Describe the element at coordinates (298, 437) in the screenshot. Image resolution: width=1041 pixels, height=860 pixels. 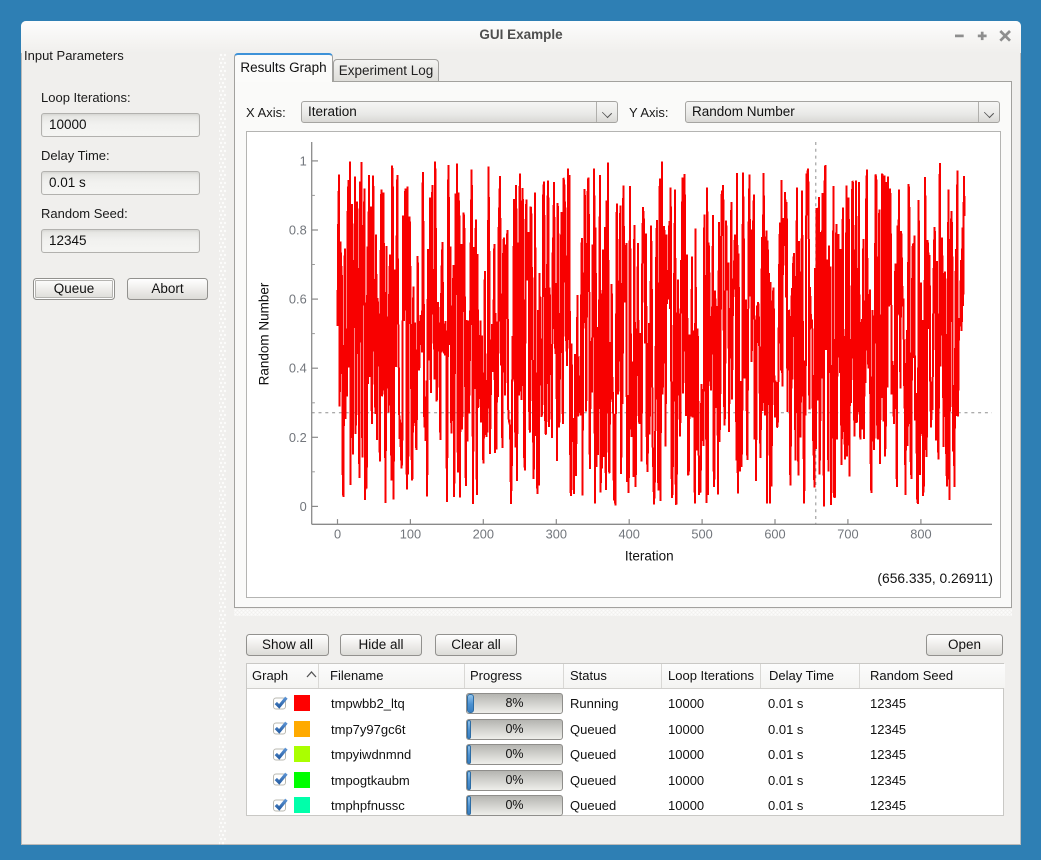
I see `svg-text: 0.2` at that location.